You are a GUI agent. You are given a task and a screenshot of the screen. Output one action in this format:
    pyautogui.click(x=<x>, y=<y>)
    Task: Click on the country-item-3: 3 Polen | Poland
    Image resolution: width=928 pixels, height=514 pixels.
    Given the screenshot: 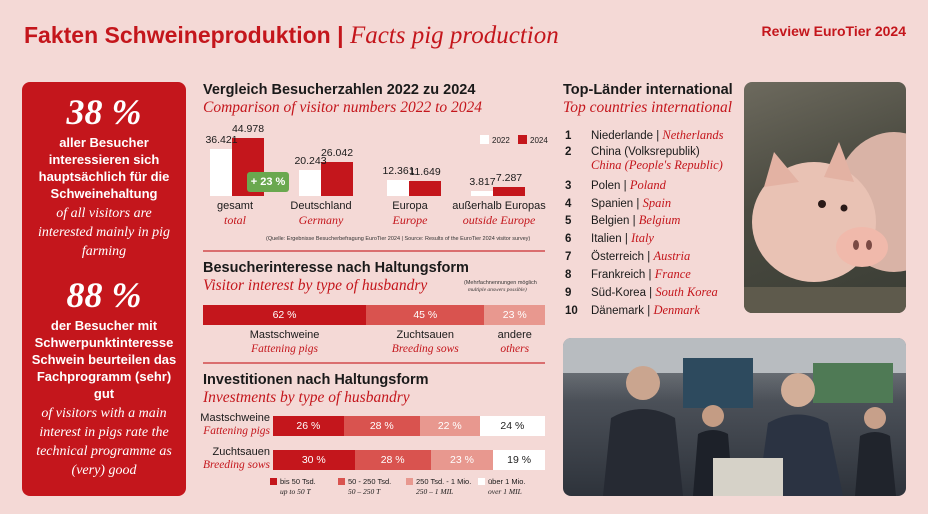 What is the action you would take?
    pyautogui.click(x=615, y=185)
    